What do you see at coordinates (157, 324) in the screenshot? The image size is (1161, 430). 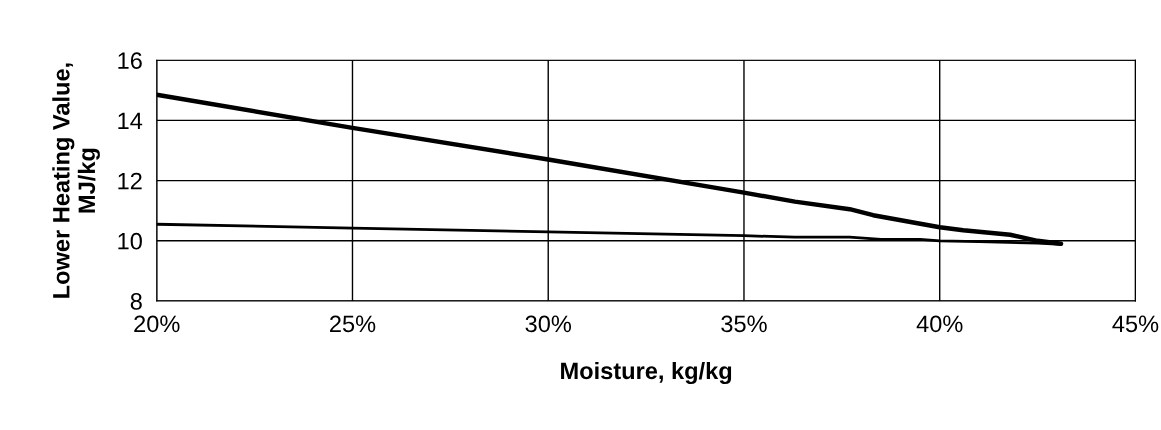 I see `x-tick-label: 20%` at bounding box center [157, 324].